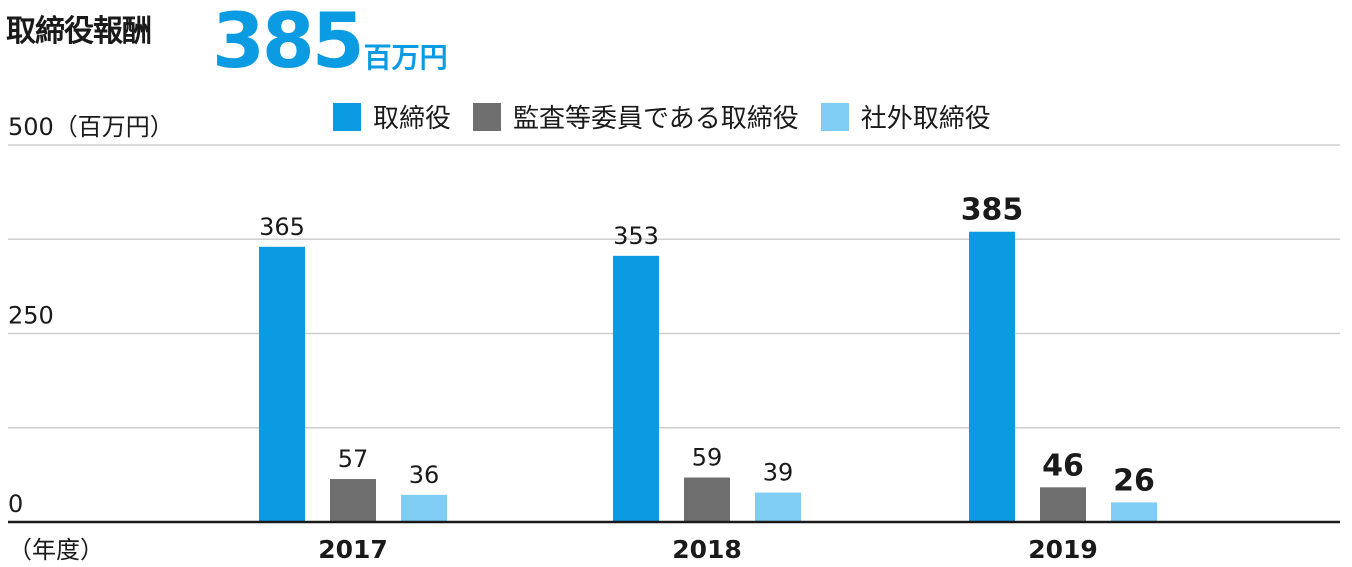  I want to click on data-label: 36, so click(424, 475).